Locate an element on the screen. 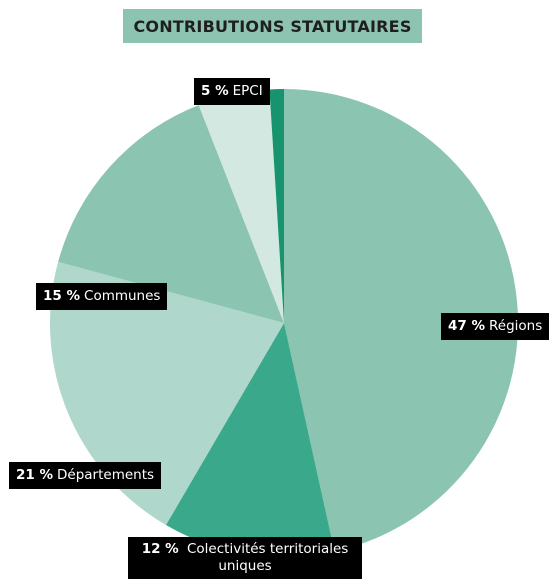  slice-label-communes: 15 % Communes is located at coordinates (102, 296).